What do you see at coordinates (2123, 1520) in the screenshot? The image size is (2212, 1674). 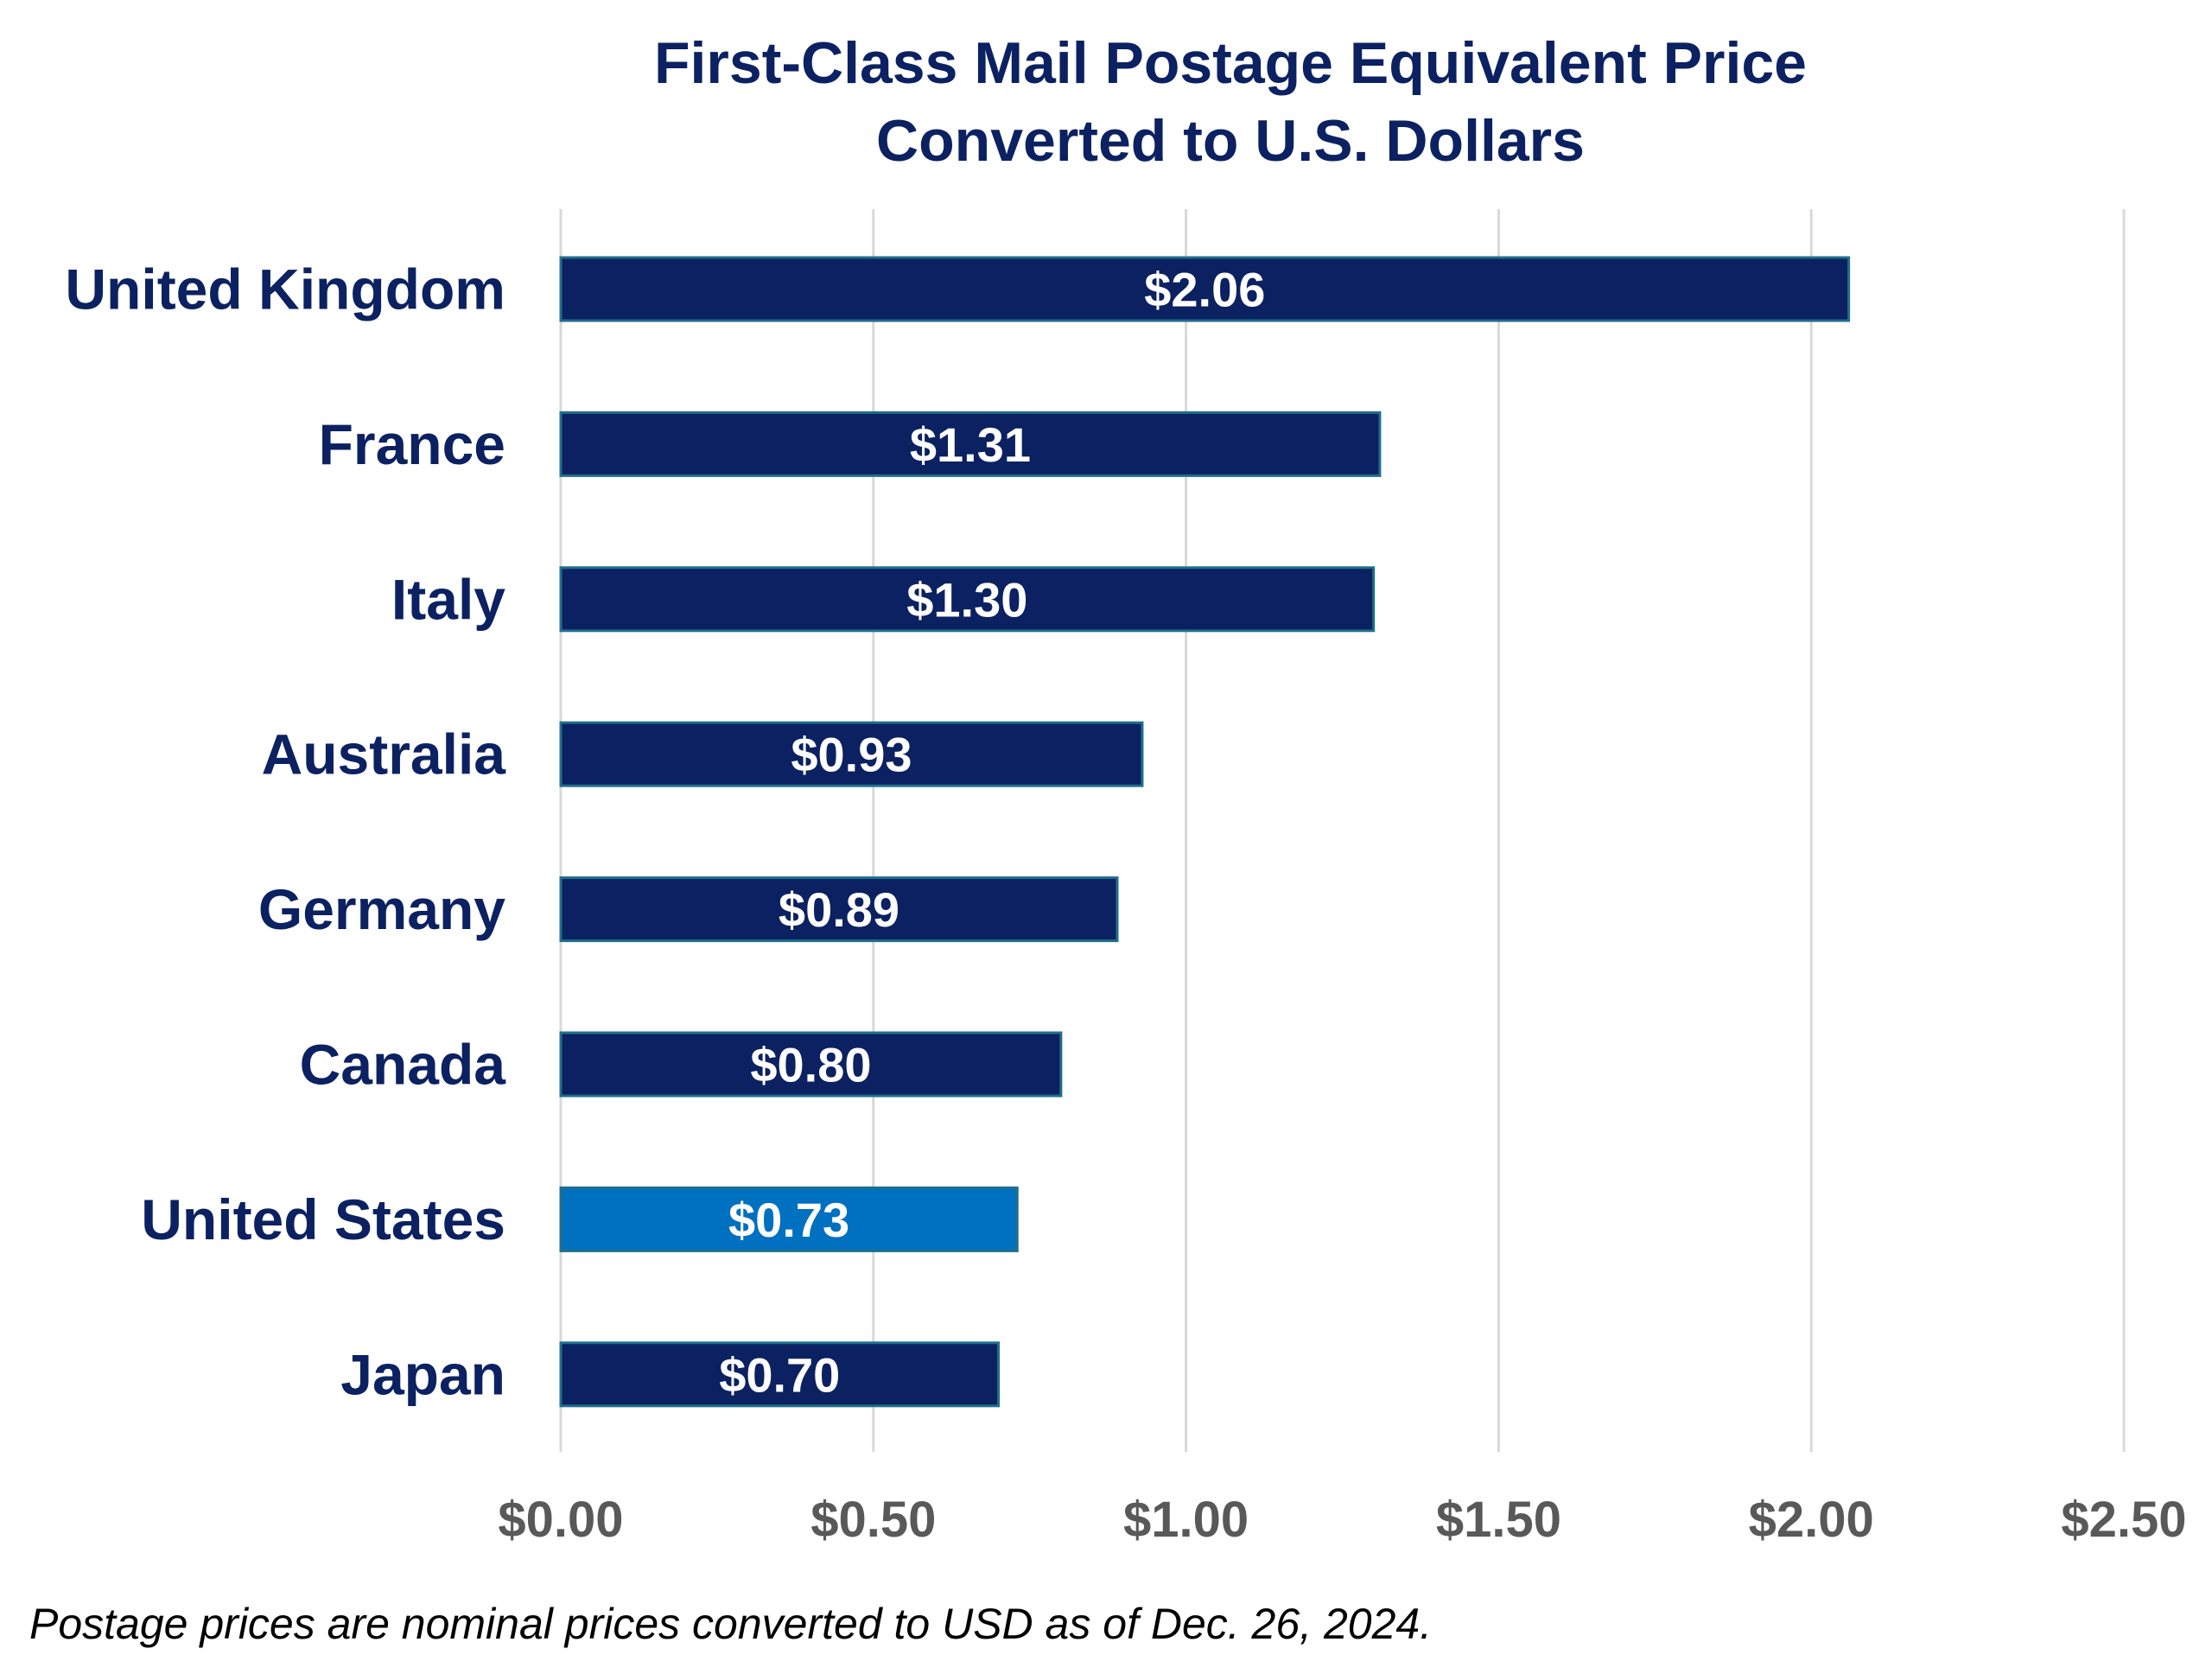 I see `x-tick-label-5: $2.50` at bounding box center [2123, 1520].